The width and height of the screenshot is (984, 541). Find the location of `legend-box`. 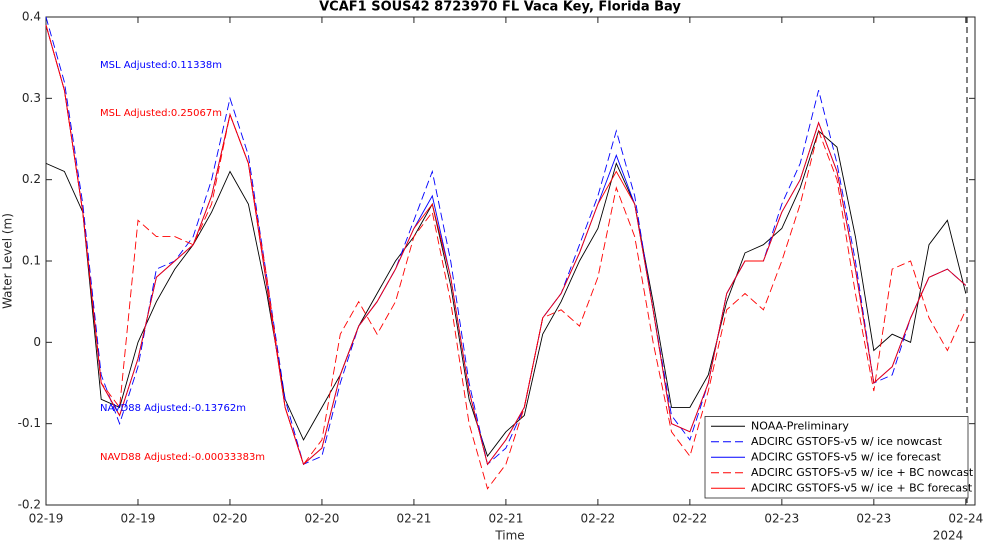

legend-box is located at coordinates (836, 457).